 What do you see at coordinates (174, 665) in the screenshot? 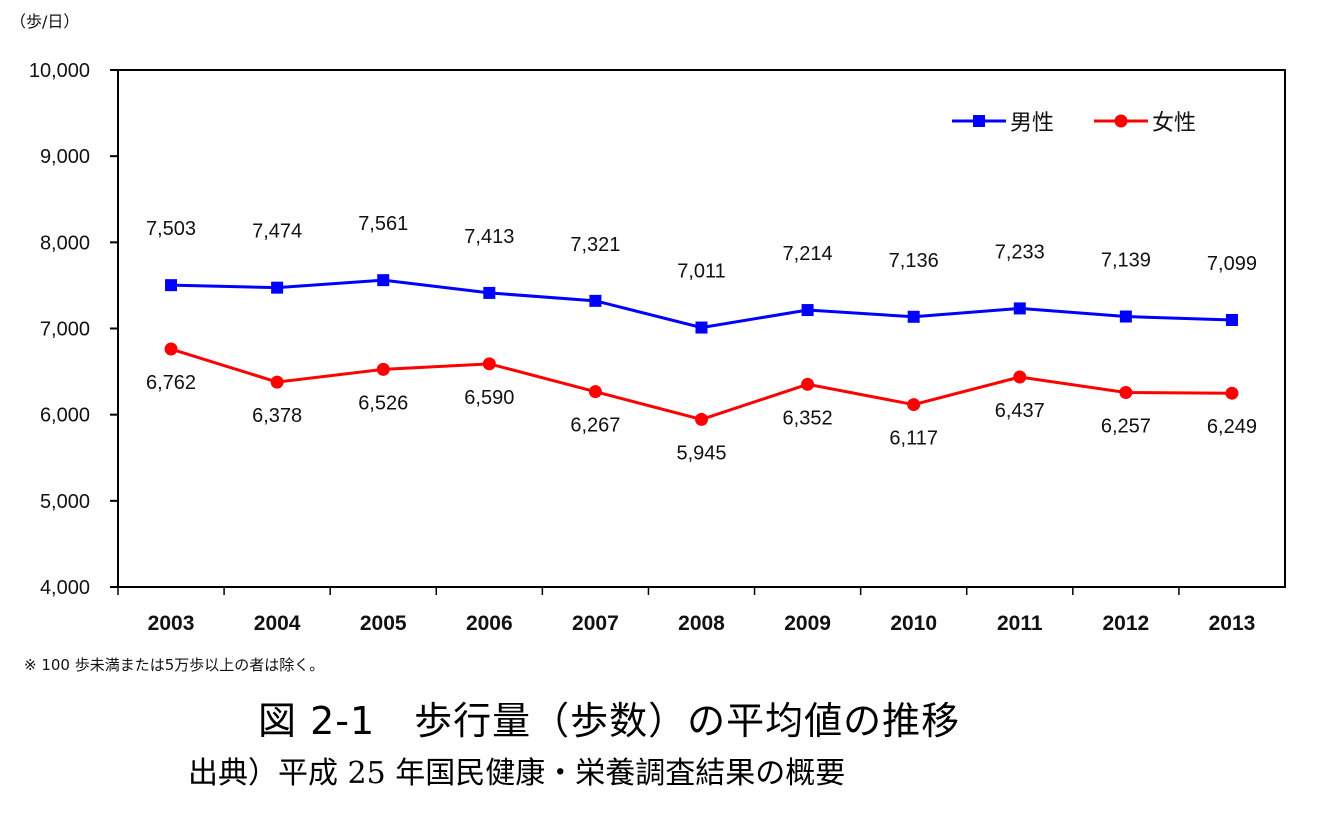
I see `footnote: ※ 100 歩未満または5万歩以上の者は除く。` at bounding box center [174, 665].